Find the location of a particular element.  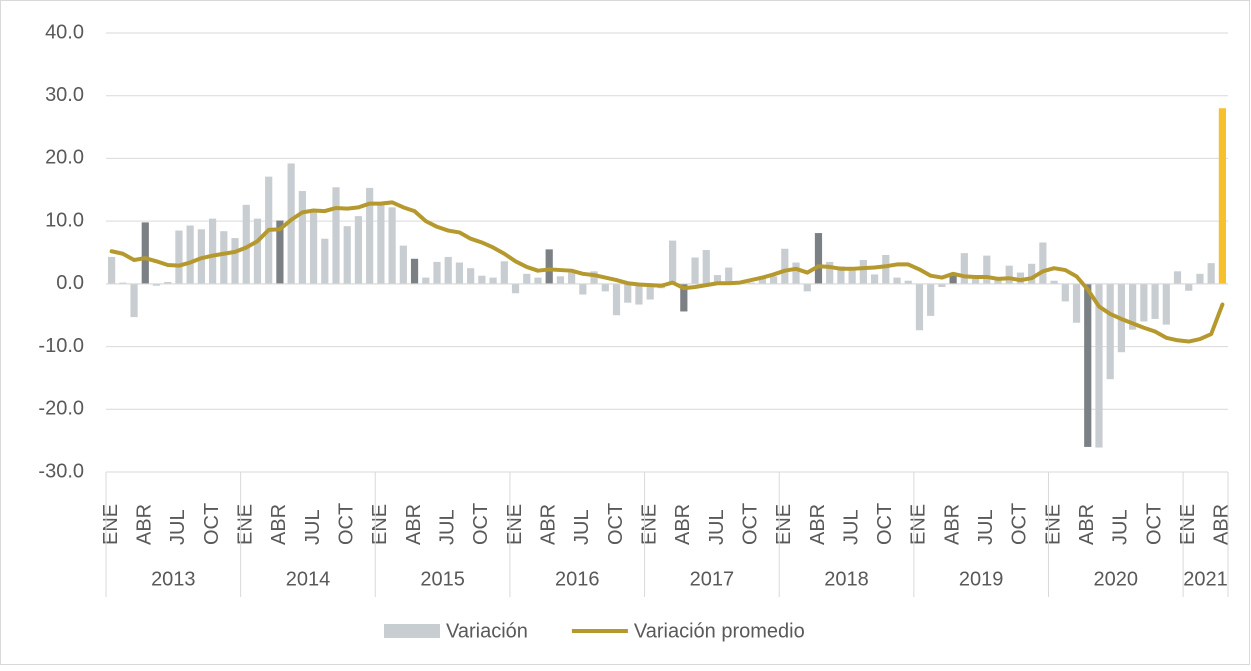

y-tick-label: -30.0 is located at coordinates (61, 471).